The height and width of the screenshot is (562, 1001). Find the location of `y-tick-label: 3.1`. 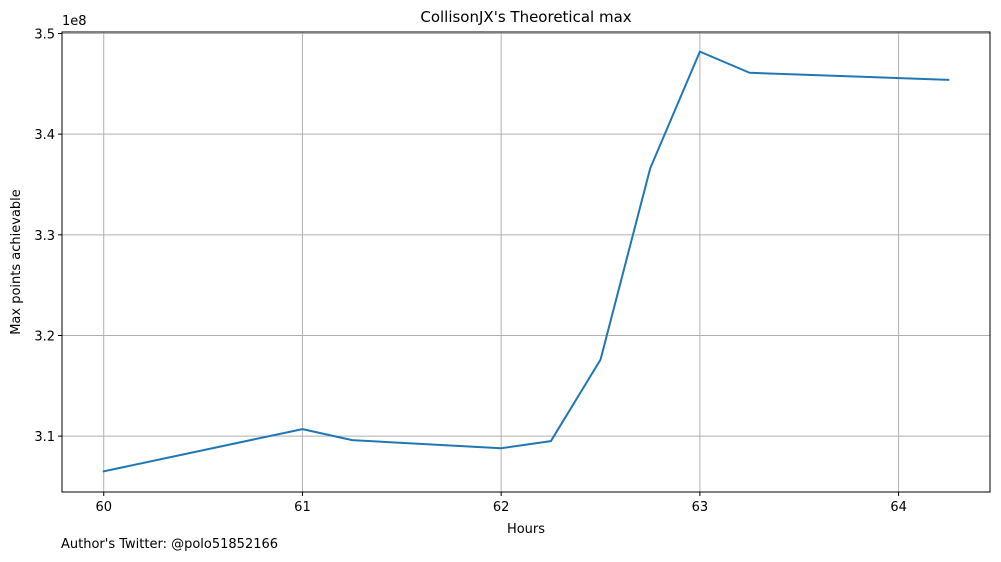

y-tick-label: 3.1 is located at coordinates (44, 437).